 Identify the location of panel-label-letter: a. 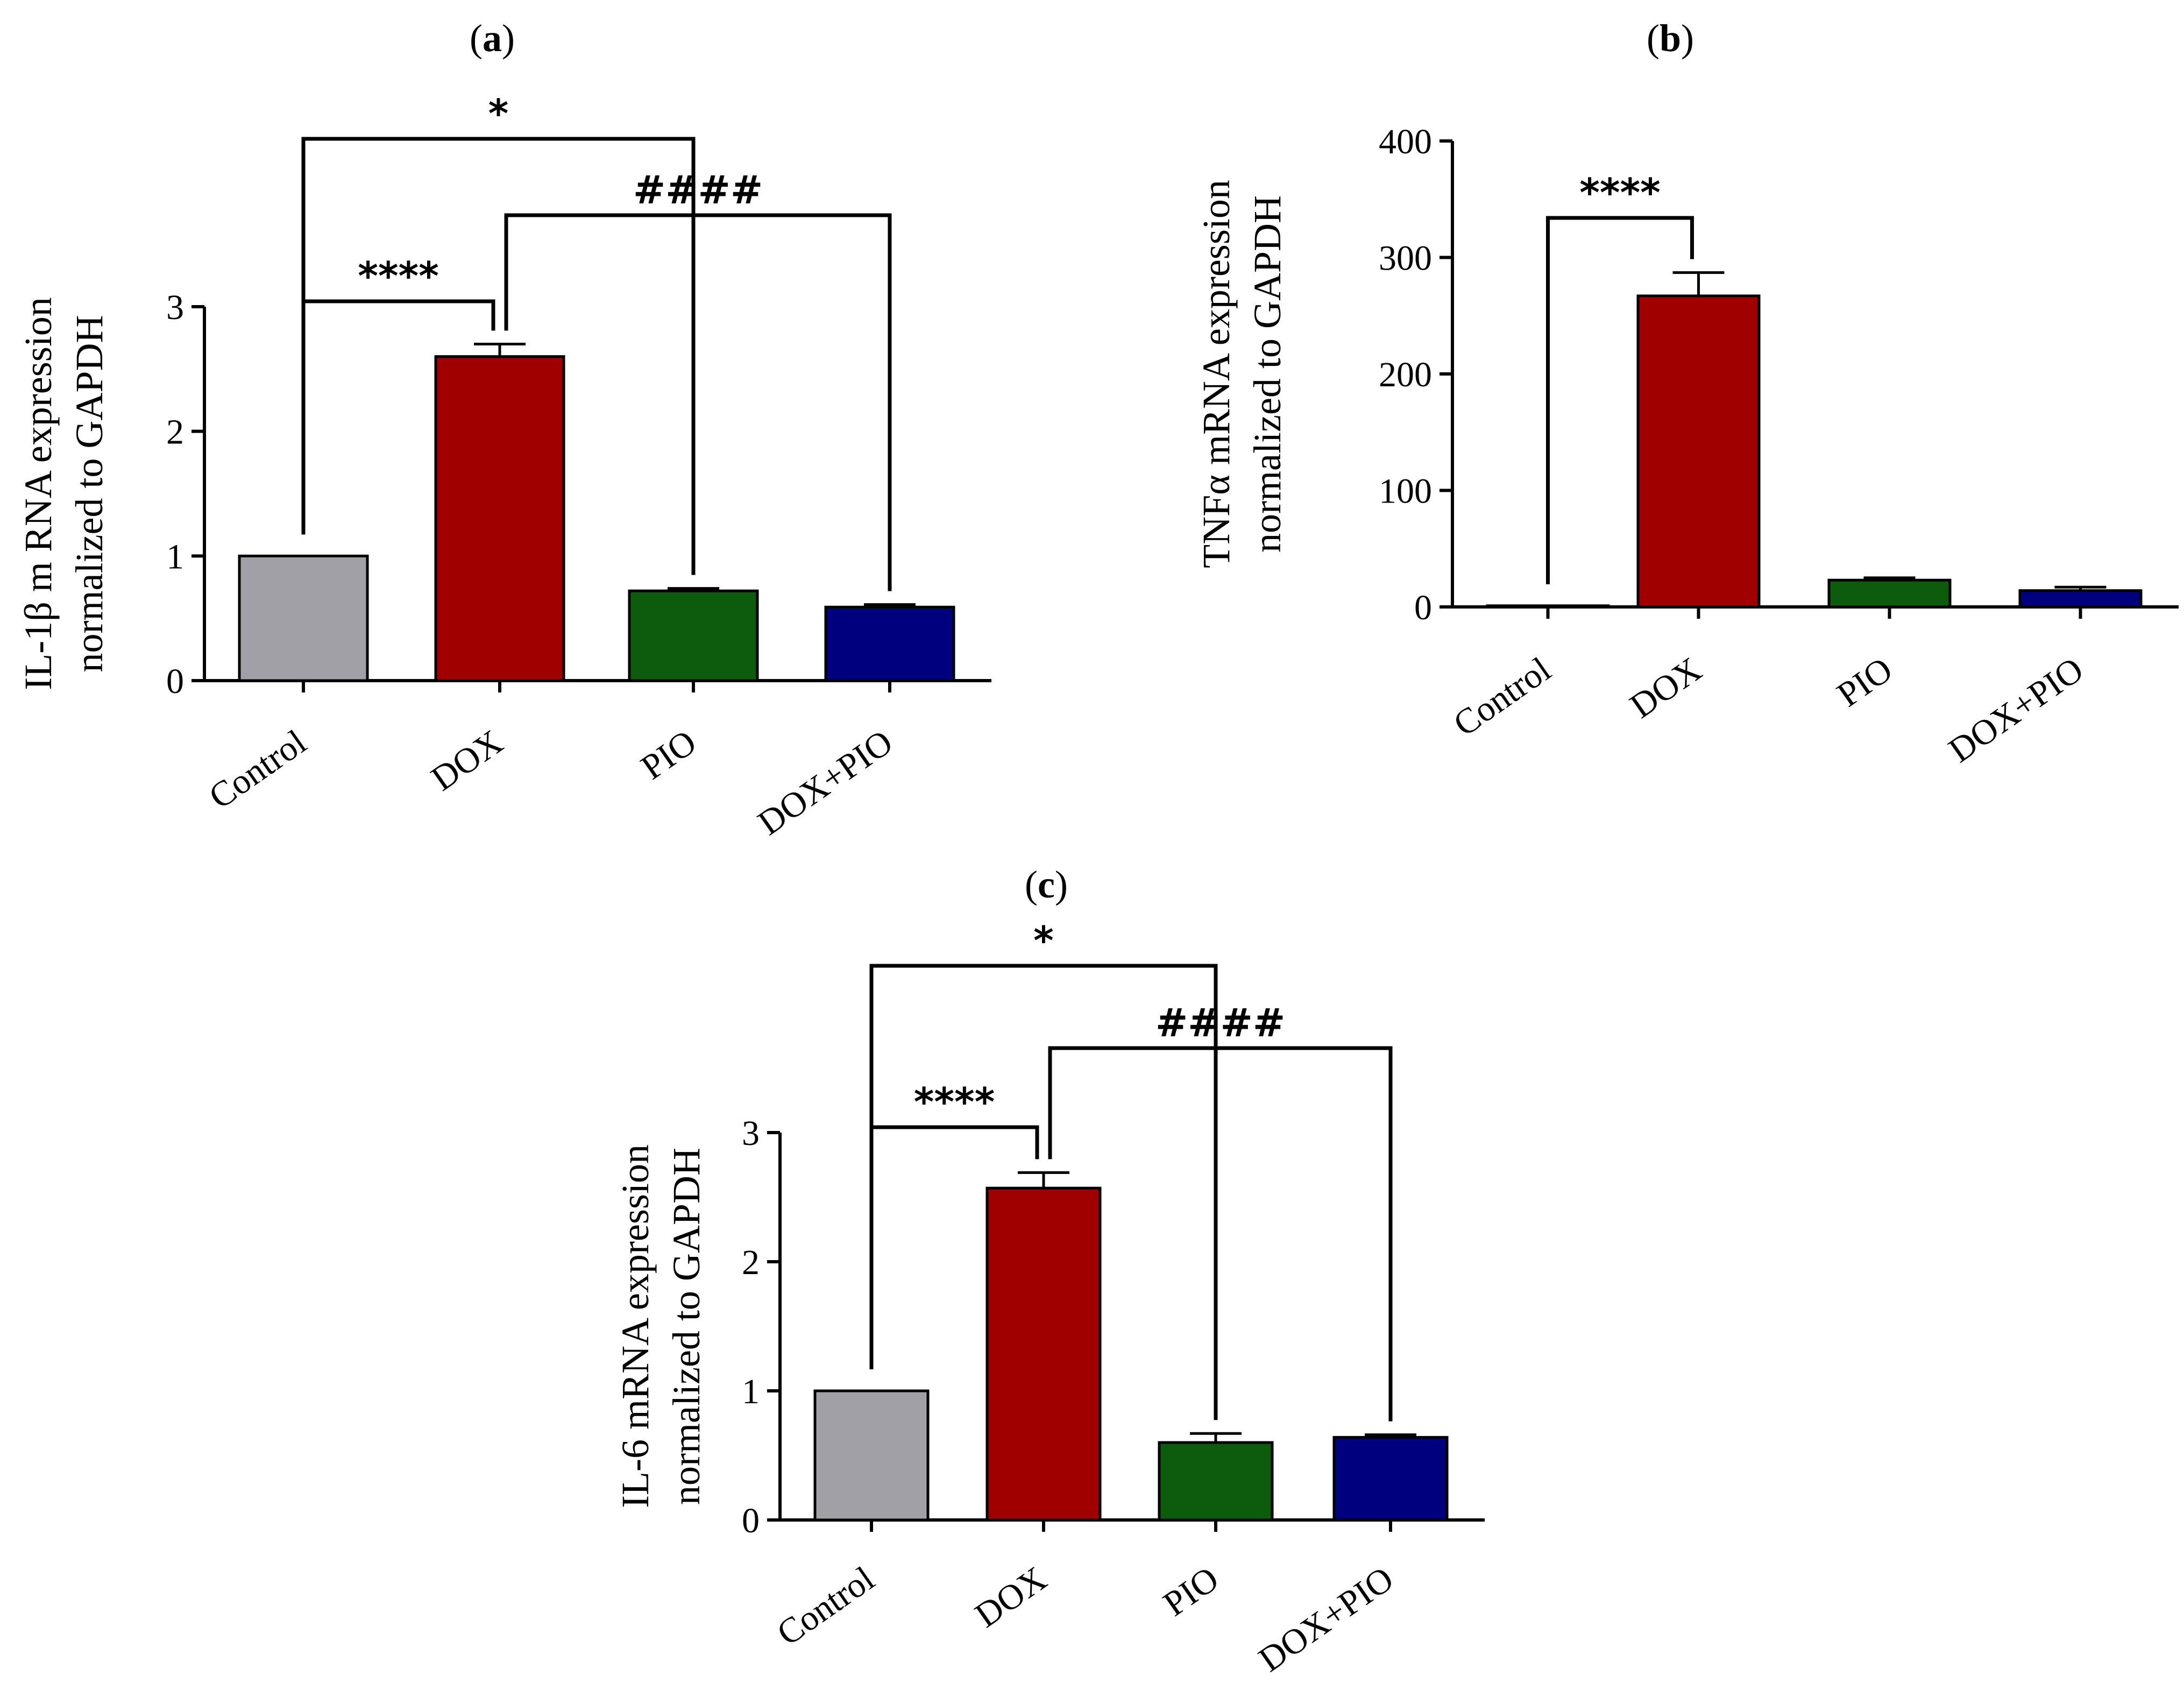
(492, 38).